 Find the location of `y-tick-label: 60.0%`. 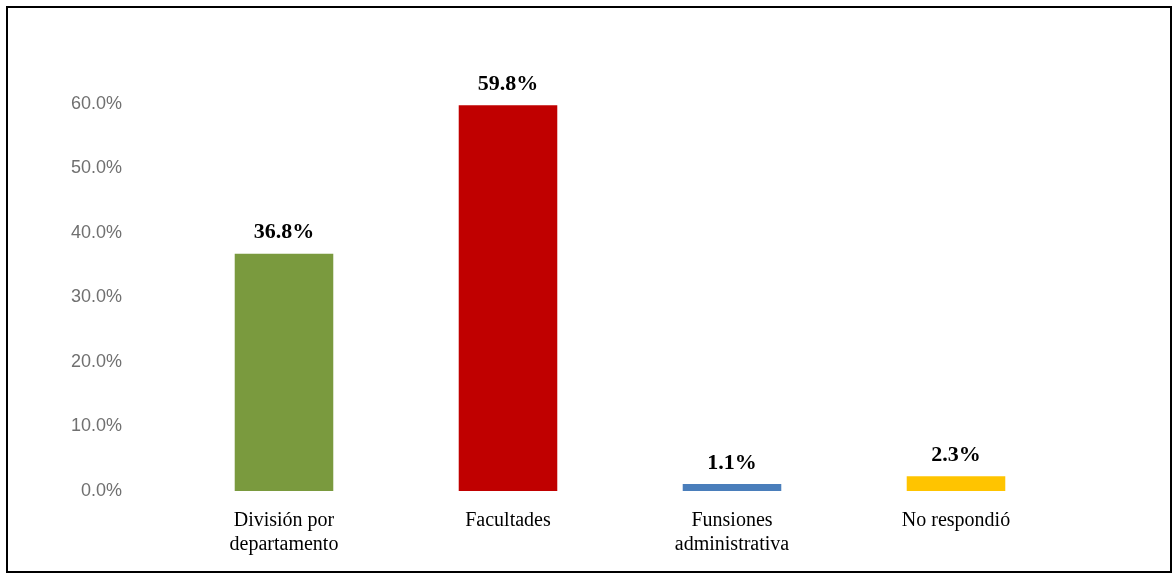

y-tick-label: 60.0% is located at coordinates (96, 102).